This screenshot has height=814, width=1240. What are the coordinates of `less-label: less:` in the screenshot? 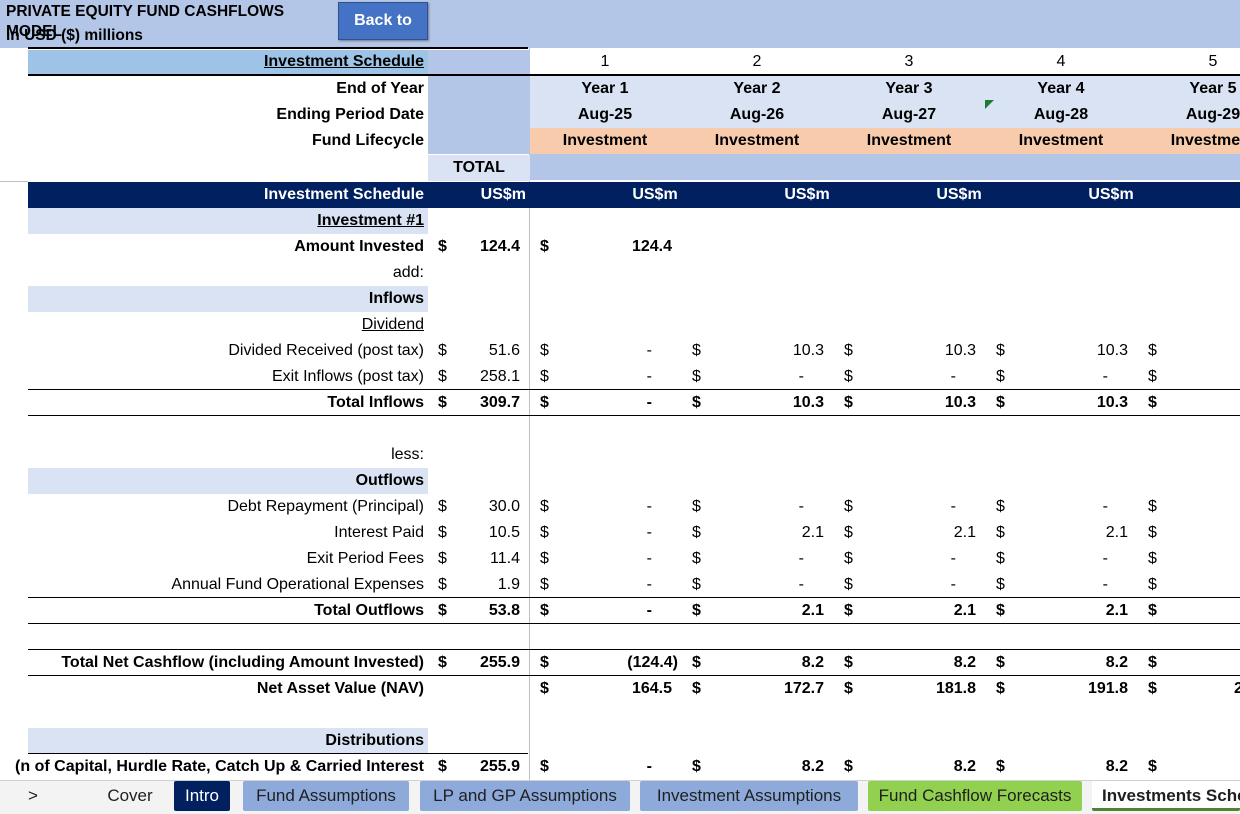 It's located at (407, 454).